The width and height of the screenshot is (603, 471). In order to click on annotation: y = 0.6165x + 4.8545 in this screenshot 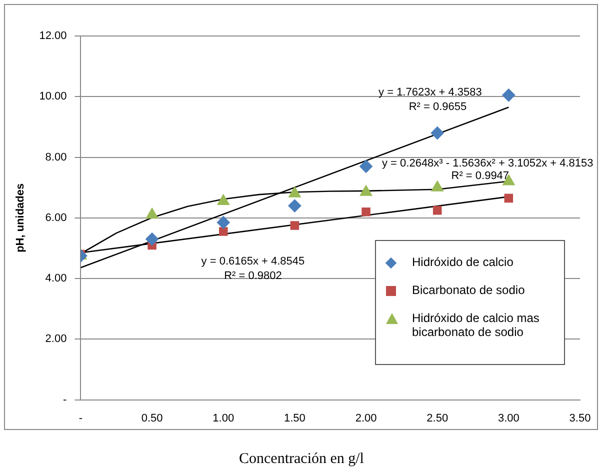, I will do `click(253, 262)`.